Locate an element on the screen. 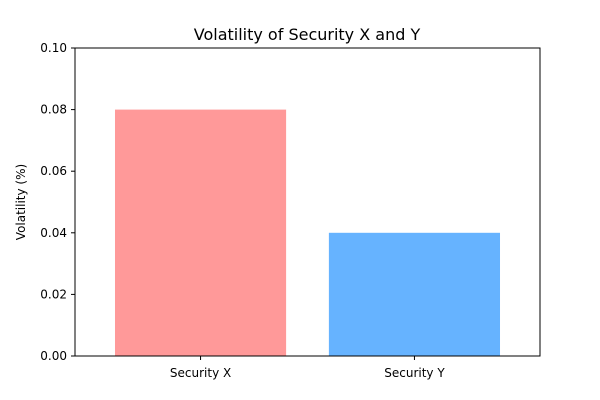 This screenshot has width=600, height=400. y-tick-label: 0.00 is located at coordinates (53, 356).